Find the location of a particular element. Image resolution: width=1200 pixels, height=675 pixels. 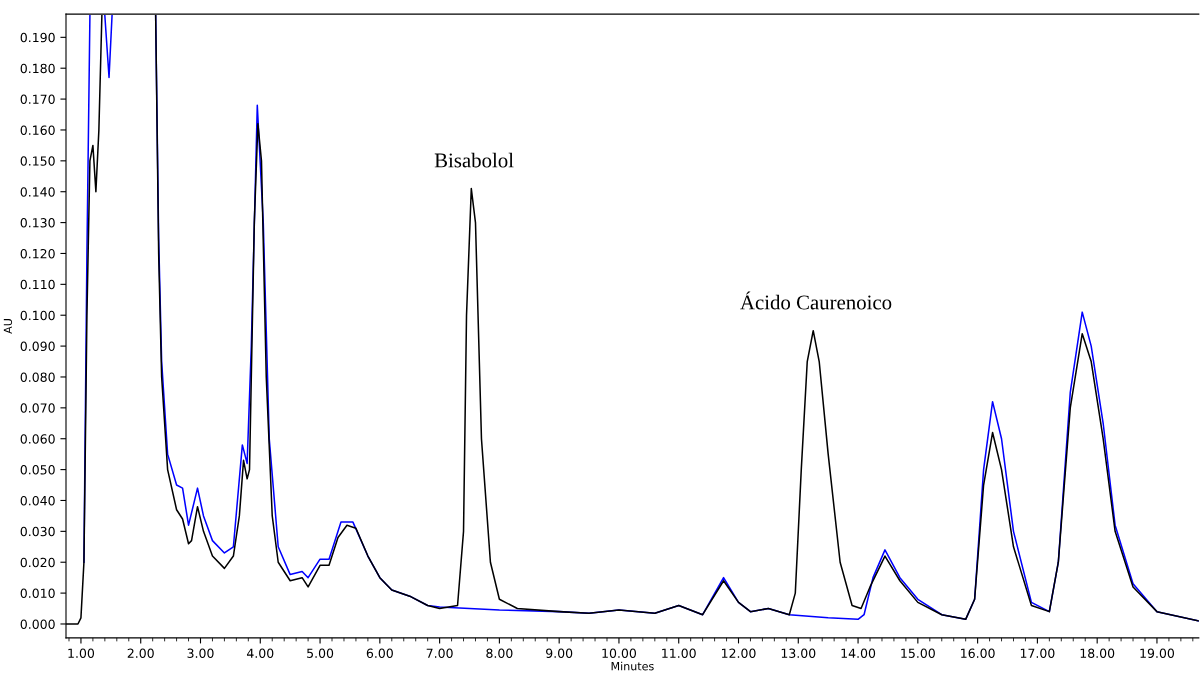

x-tick-label: 7.00 is located at coordinates (439, 653).